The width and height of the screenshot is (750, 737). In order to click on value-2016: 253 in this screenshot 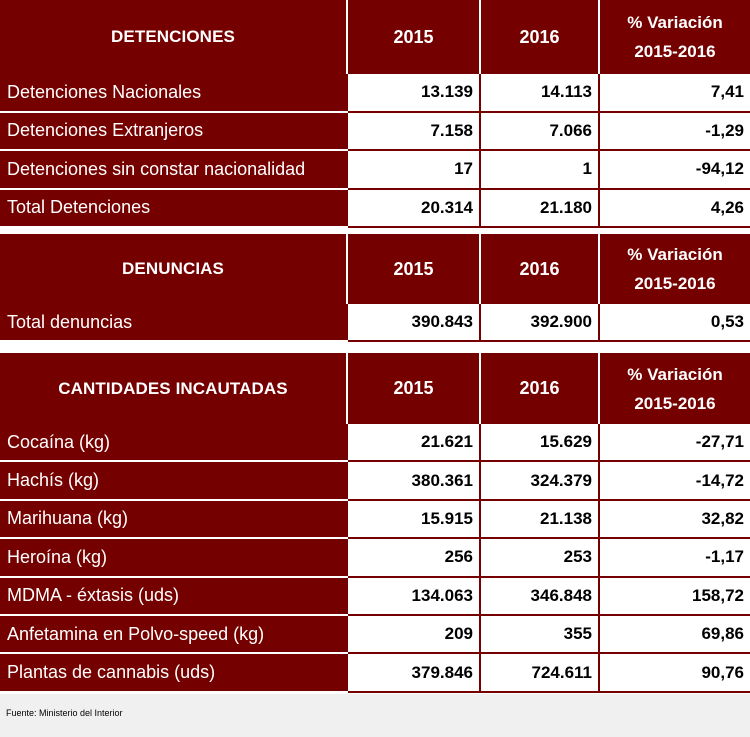, I will do `click(540, 558)`.